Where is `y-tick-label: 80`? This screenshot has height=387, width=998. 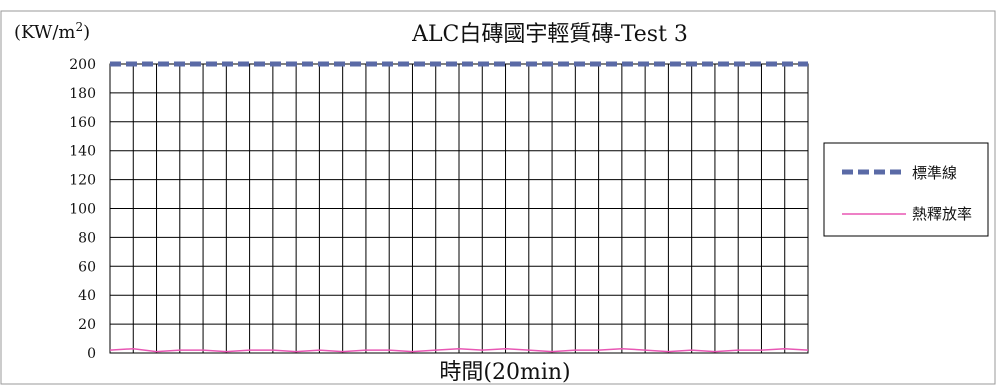 y-tick-label: 80 is located at coordinates (87, 238).